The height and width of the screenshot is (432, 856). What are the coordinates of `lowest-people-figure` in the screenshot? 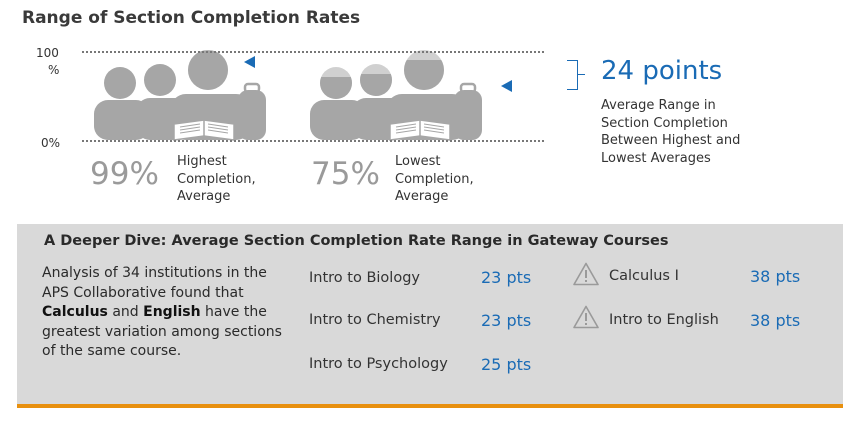 It's located at (396, 95).